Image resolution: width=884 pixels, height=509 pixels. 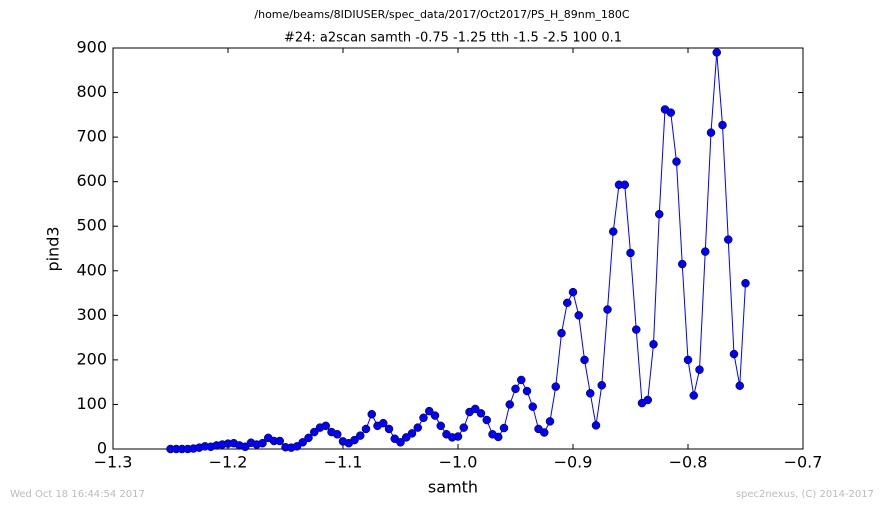 I want to click on x-tick-label: −1.2, so click(x=228, y=462).